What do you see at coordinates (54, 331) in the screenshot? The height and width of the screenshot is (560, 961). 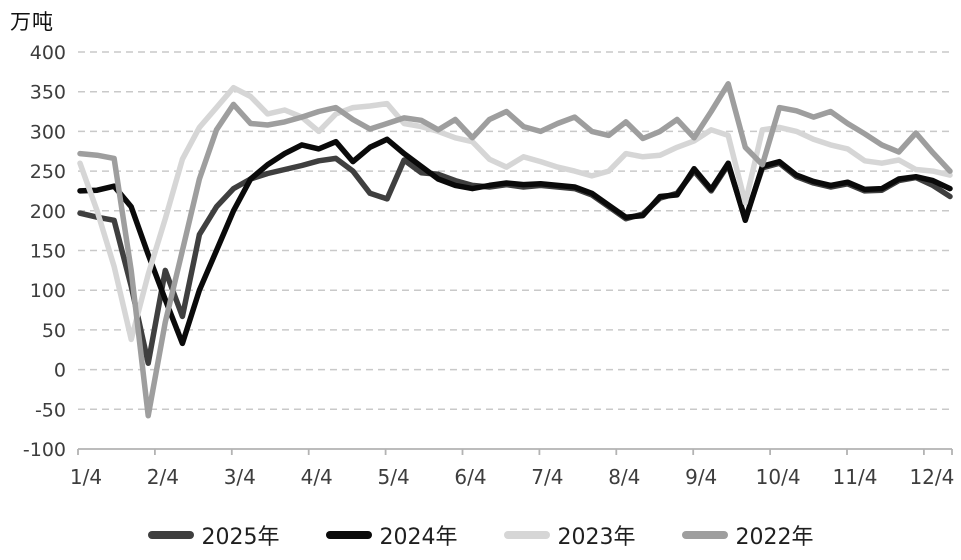 I see `y-axis-tick-label: 50` at bounding box center [54, 331].